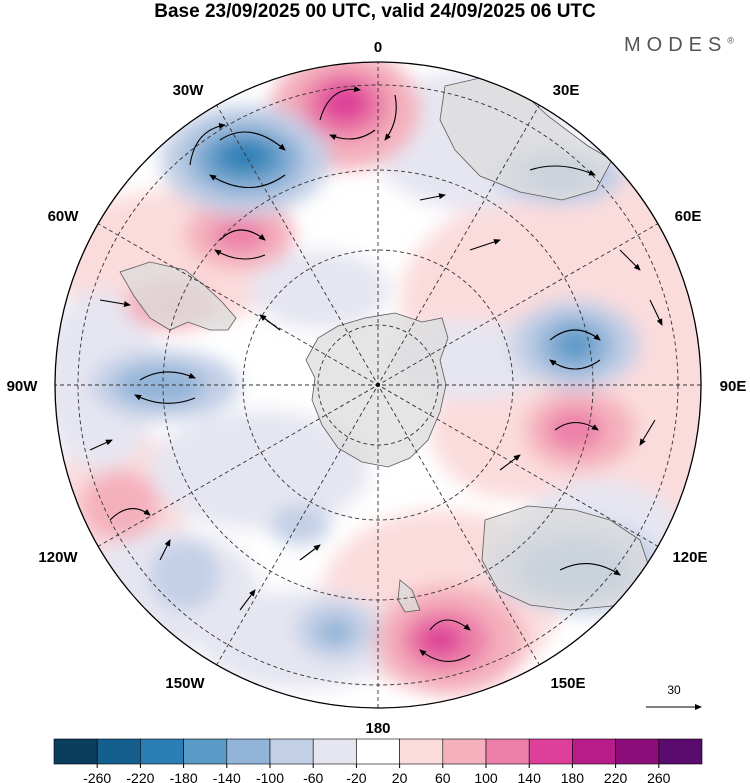  Describe the element at coordinates (566, 90) in the screenshot. I see `lon-label-30e: 30E` at that location.